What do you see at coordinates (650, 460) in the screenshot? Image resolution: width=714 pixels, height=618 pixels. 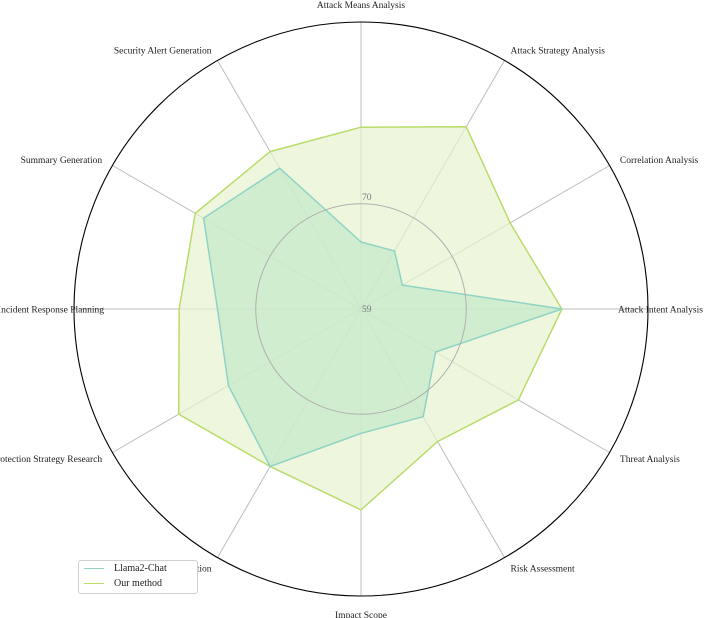 I see `axis-label-threat-analysis: Threat Analysis` at bounding box center [650, 460].